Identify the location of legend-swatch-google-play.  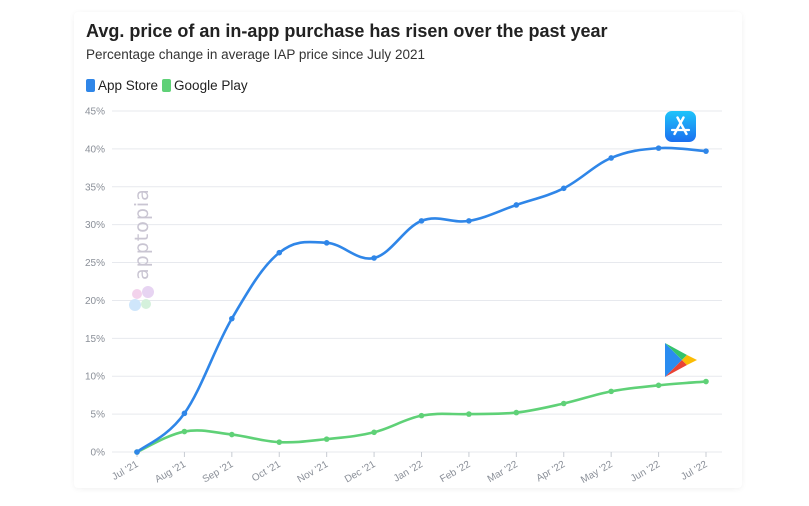
(167, 85).